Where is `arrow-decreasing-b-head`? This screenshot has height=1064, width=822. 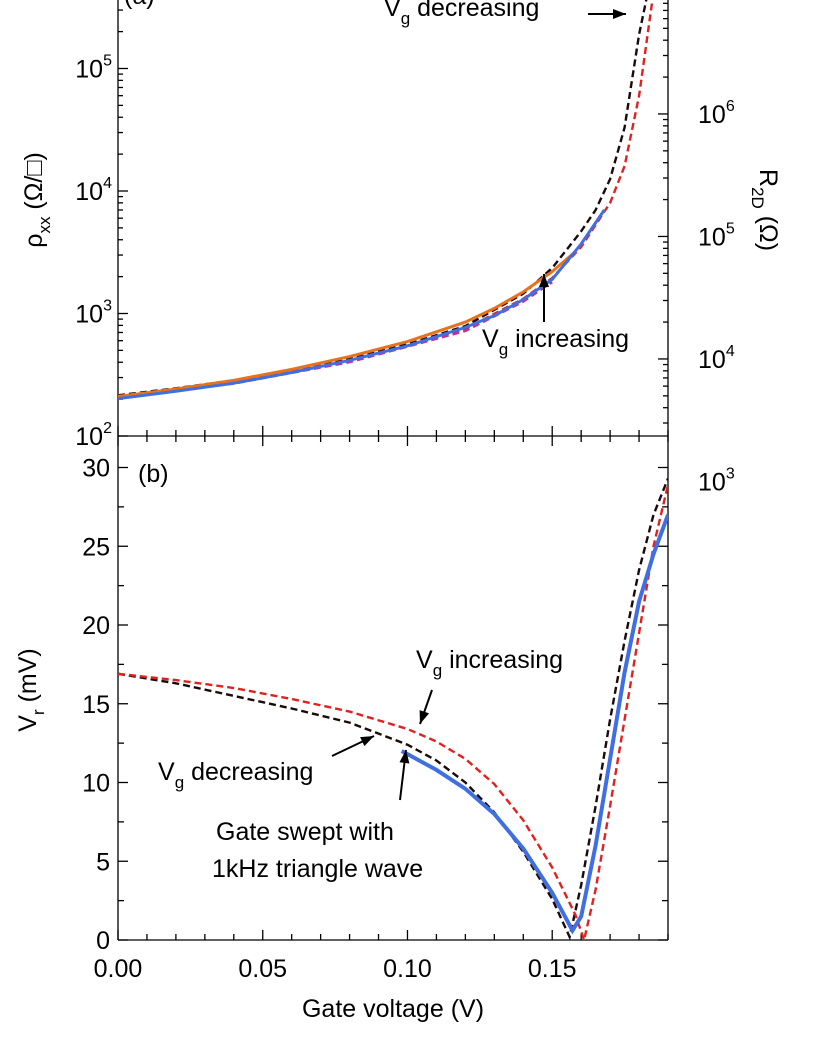
arrow-decreasing-b-head is located at coordinates (367, 741).